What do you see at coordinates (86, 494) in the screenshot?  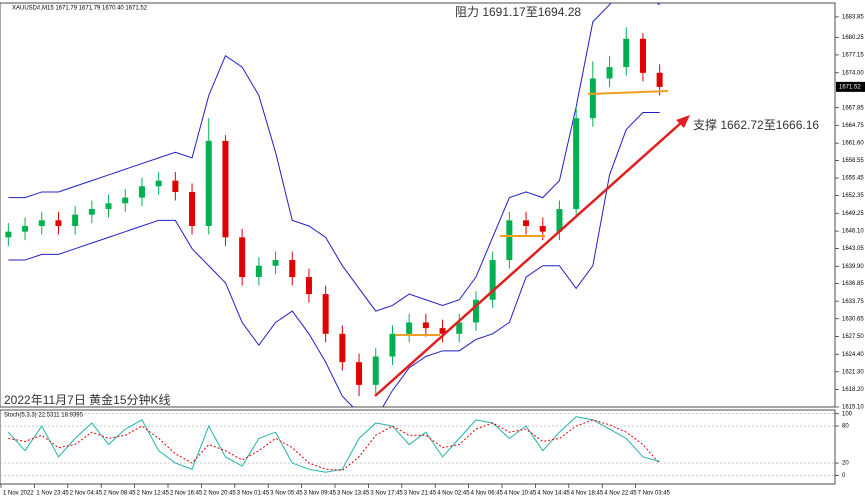 I see `x-tick-label: 2 Nov 04:45` at bounding box center [86, 494].